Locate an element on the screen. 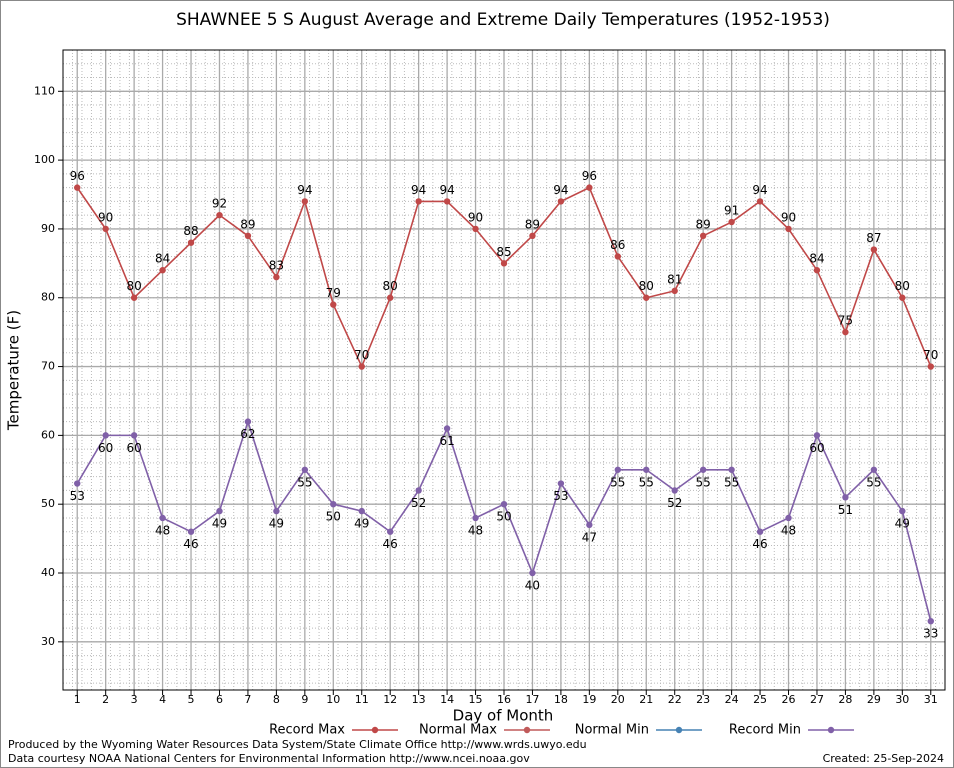 The height and width of the screenshot is (768, 954). y-tick-label: 110 is located at coordinates (44, 90).